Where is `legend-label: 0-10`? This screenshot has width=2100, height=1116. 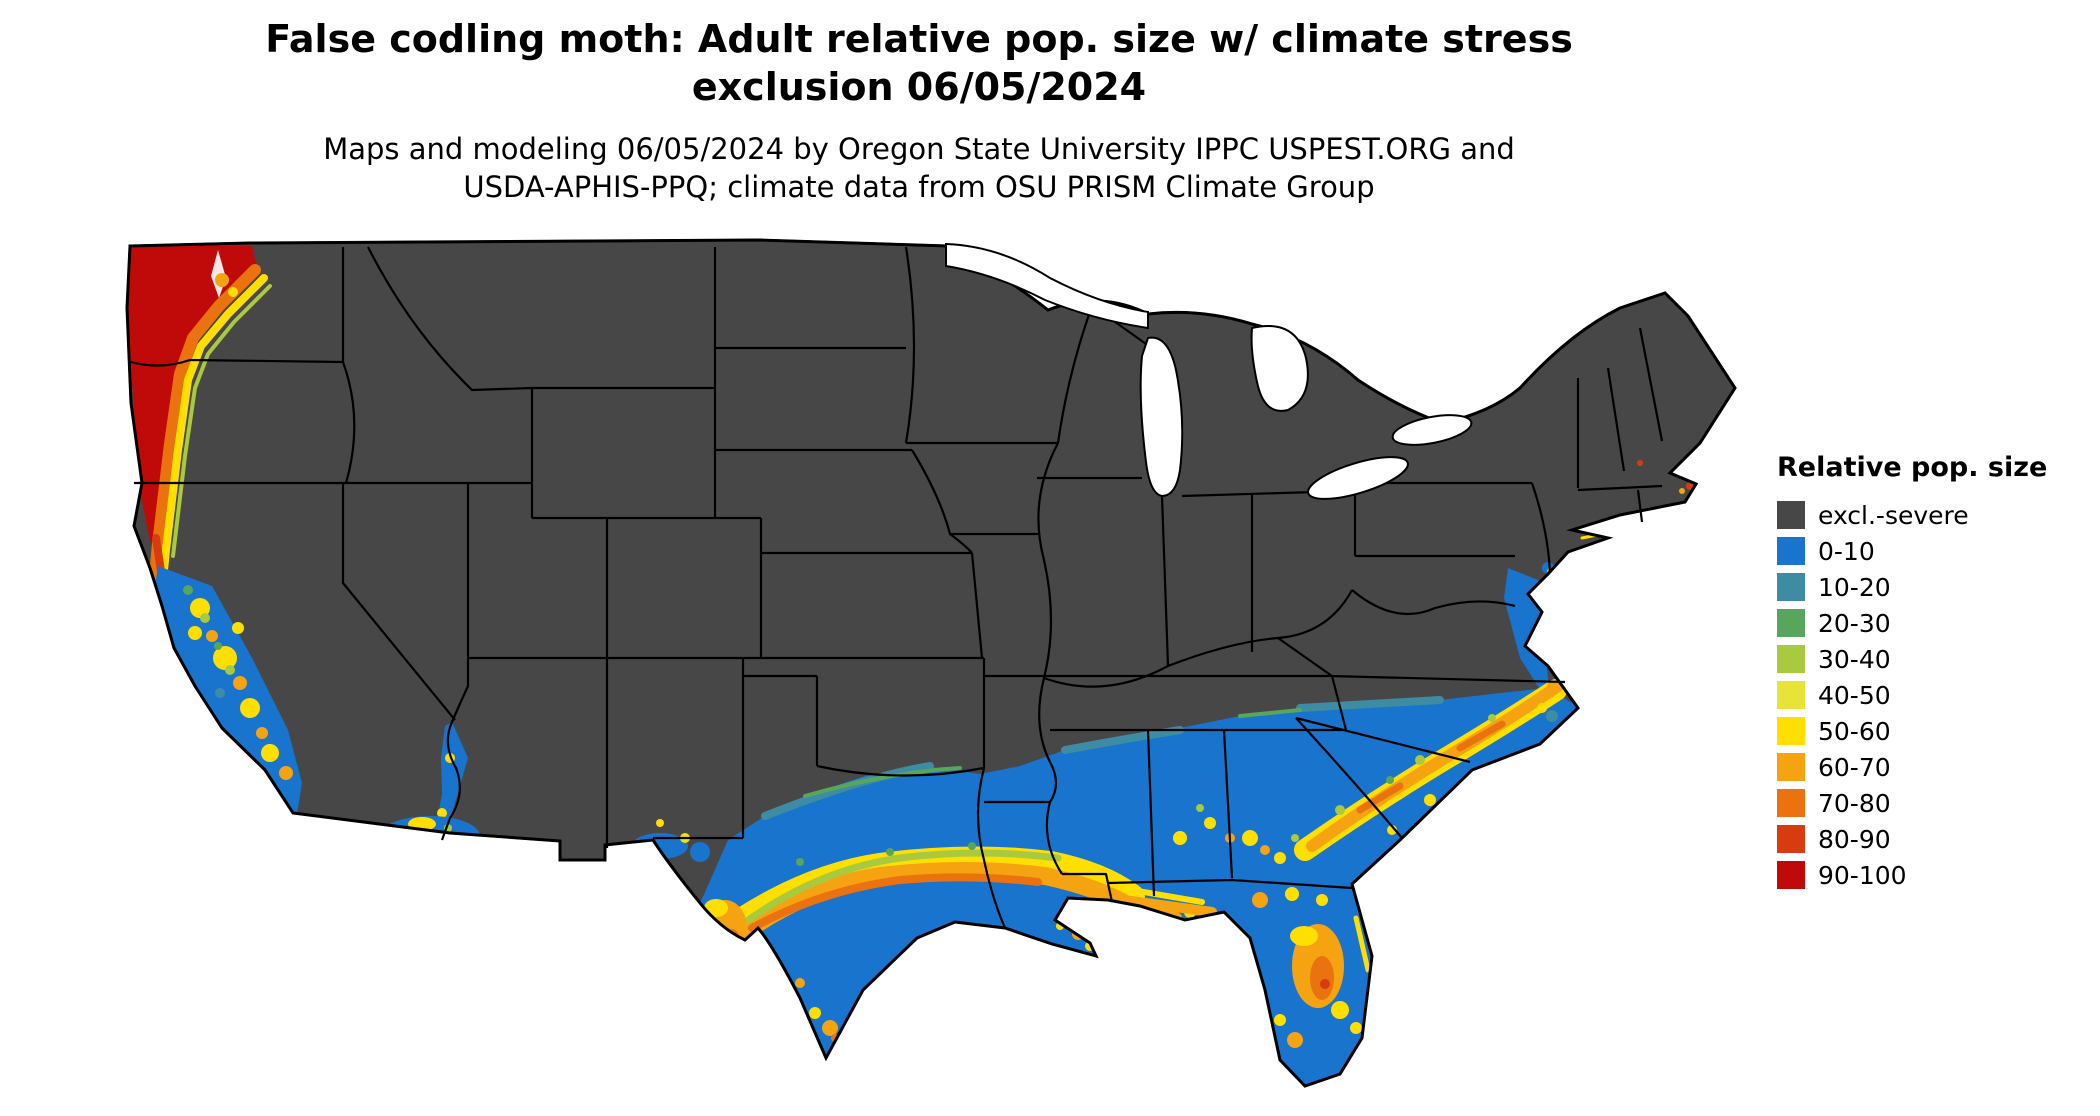 legend-label: 0-10 is located at coordinates (1846, 551).